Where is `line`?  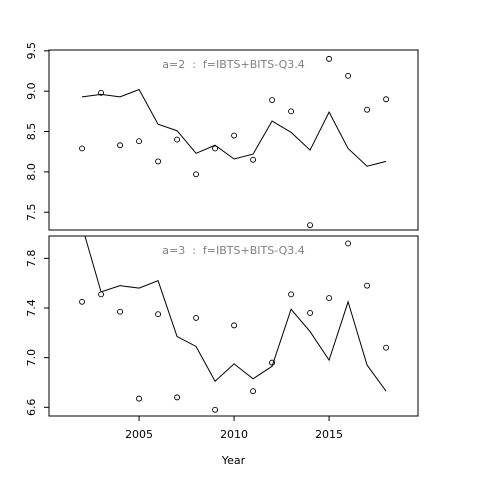
line is located at coordinates (234, 127).